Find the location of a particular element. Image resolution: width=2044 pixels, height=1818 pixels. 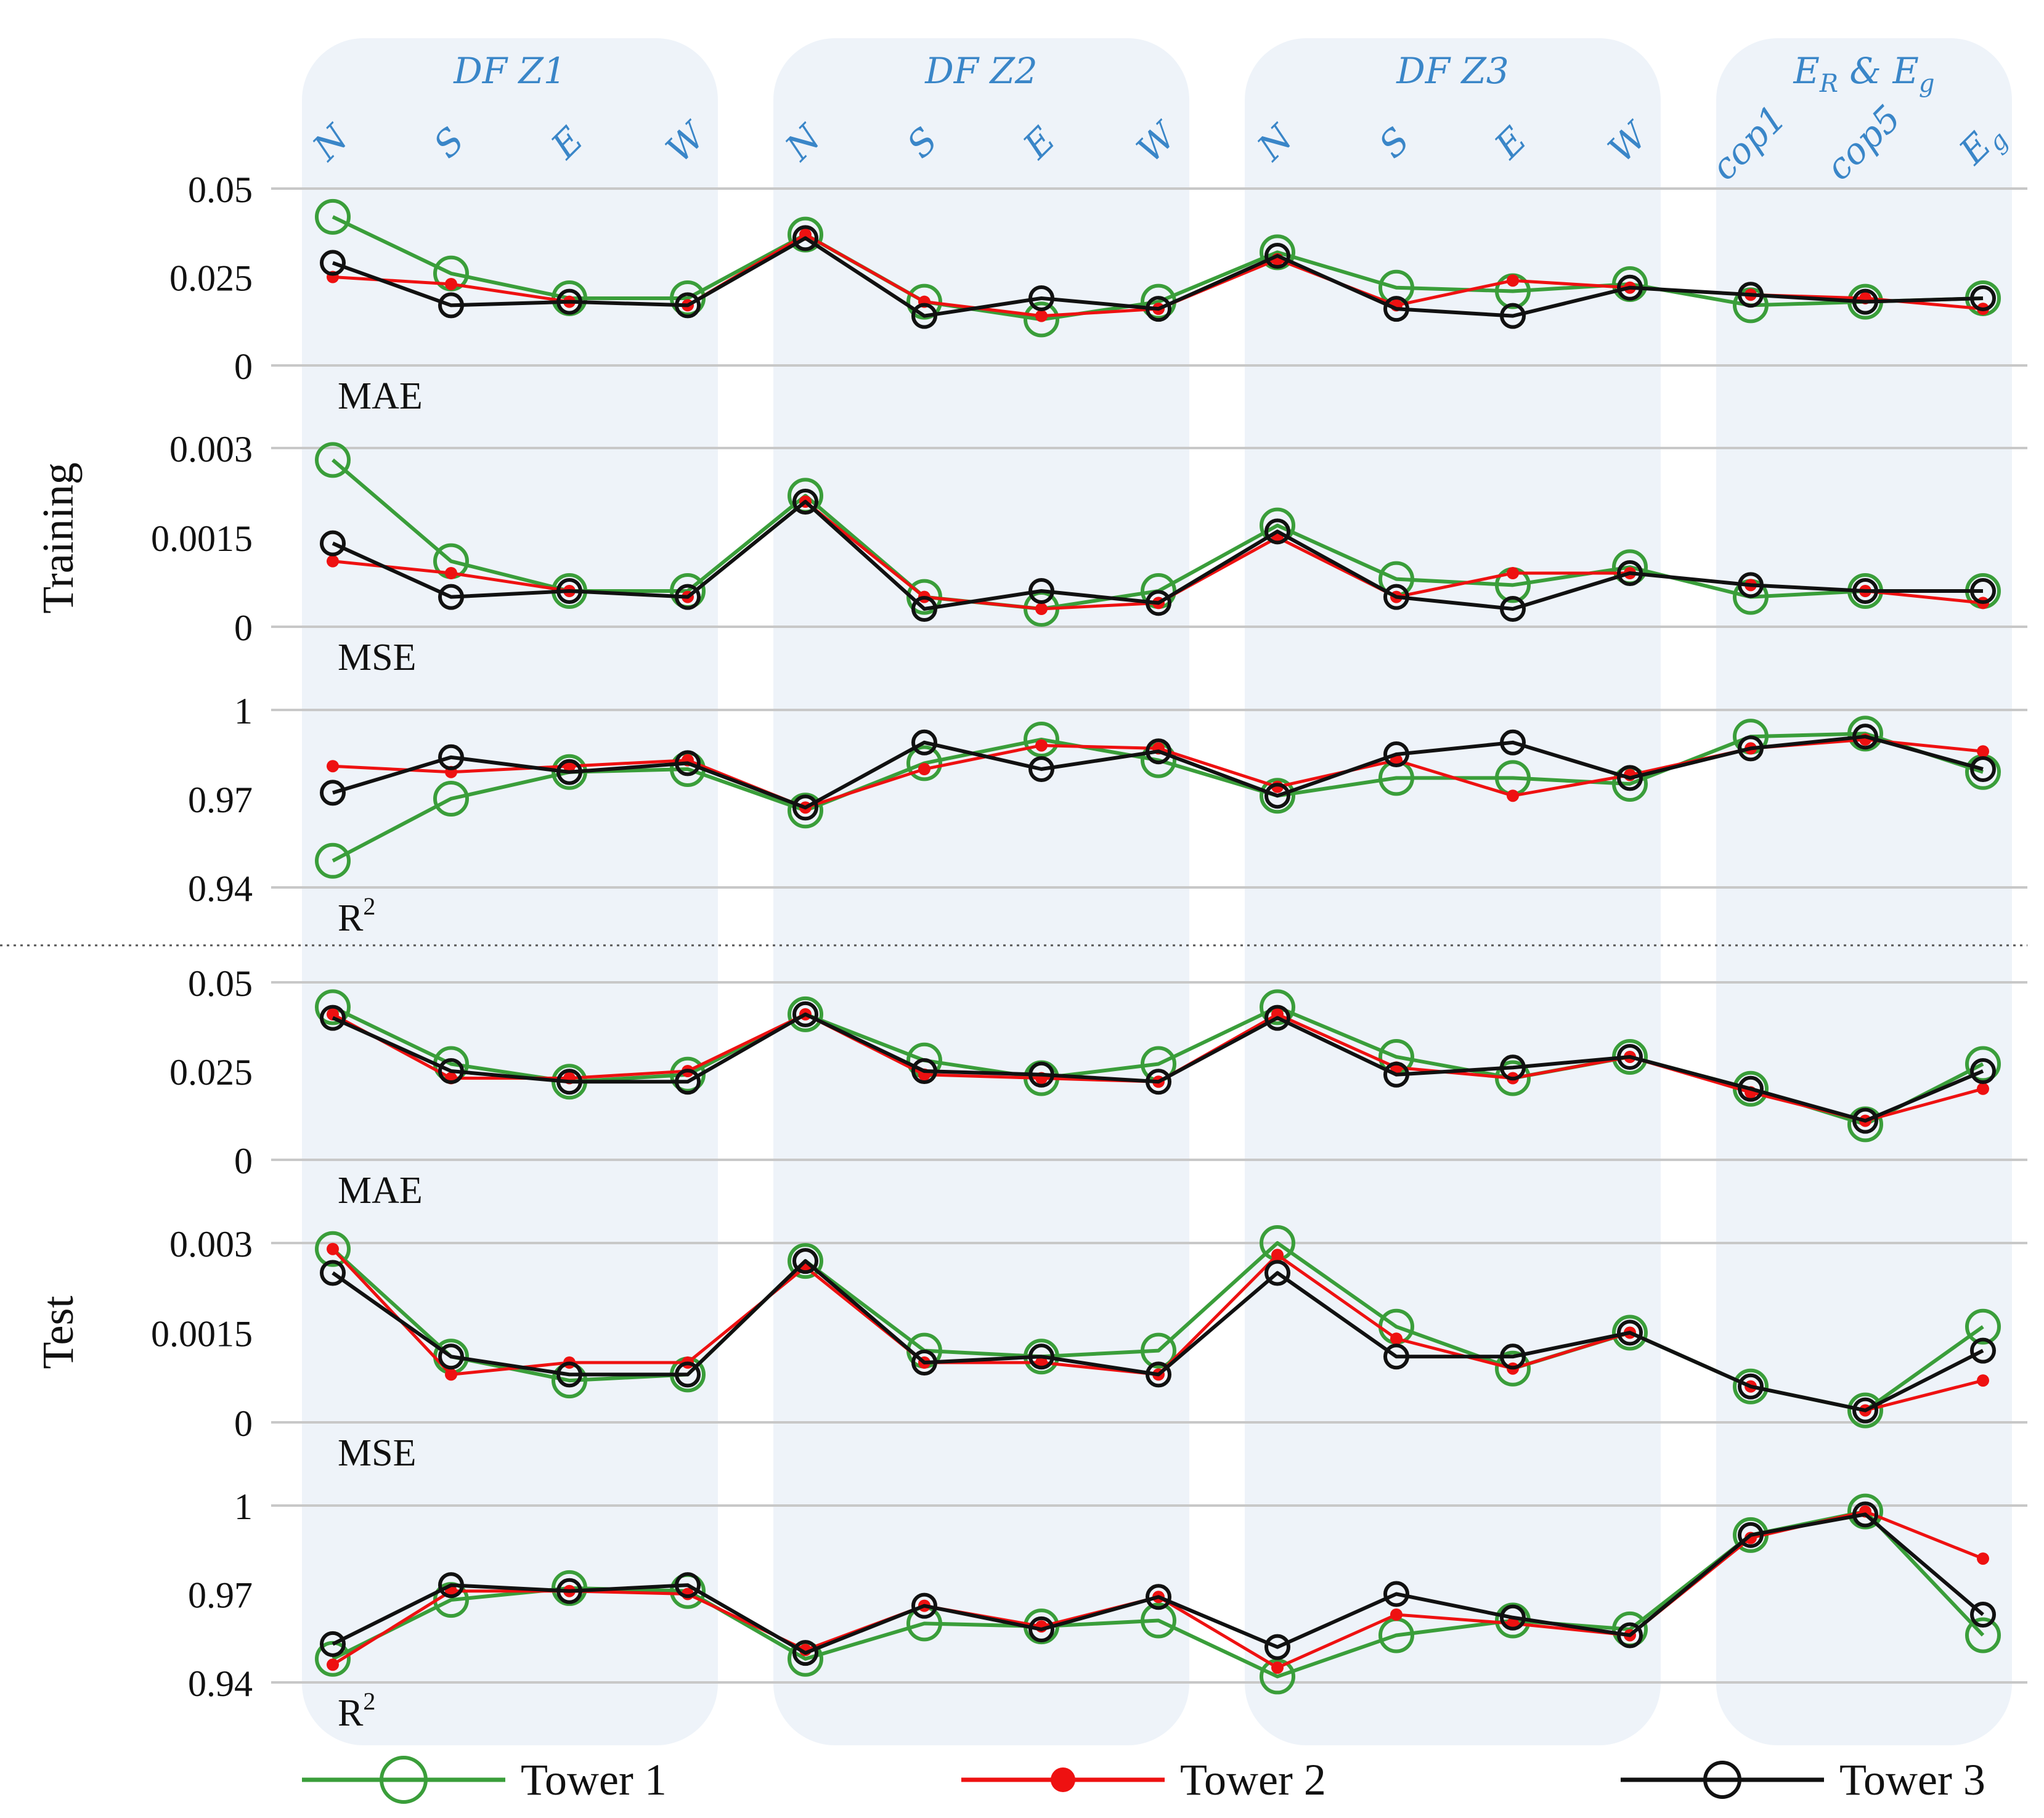

section-label-training: Training is located at coordinates (58, 537).